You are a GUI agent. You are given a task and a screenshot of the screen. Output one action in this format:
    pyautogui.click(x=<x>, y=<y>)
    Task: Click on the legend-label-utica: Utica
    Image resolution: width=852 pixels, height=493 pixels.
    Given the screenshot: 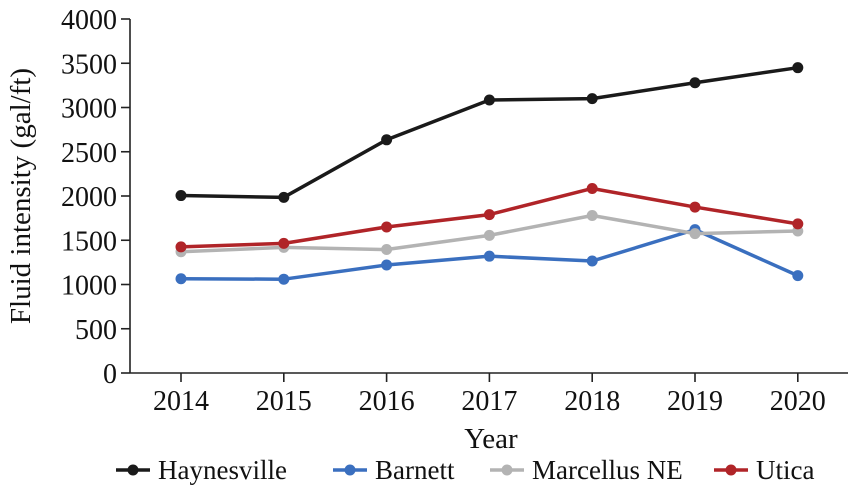 What is the action you would take?
    pyautogui.click(x=785, y=470)
    